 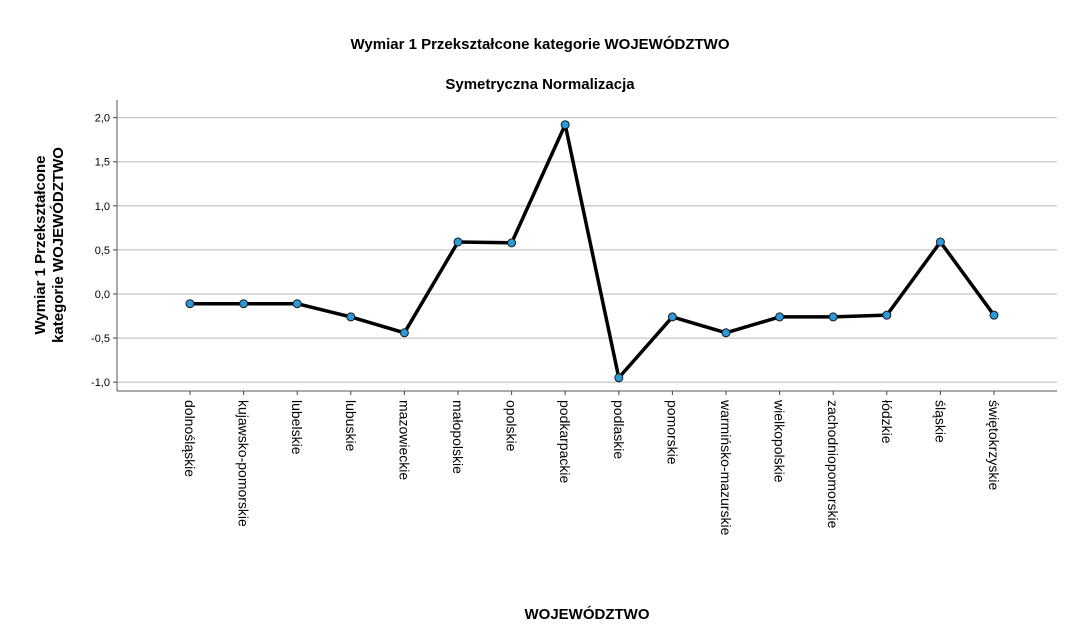 What do you see at coordinates (244, 463) in the screenshot?
I see `x-tick-label: kujawsko-pomorskie` at bounding box center [244, 463].